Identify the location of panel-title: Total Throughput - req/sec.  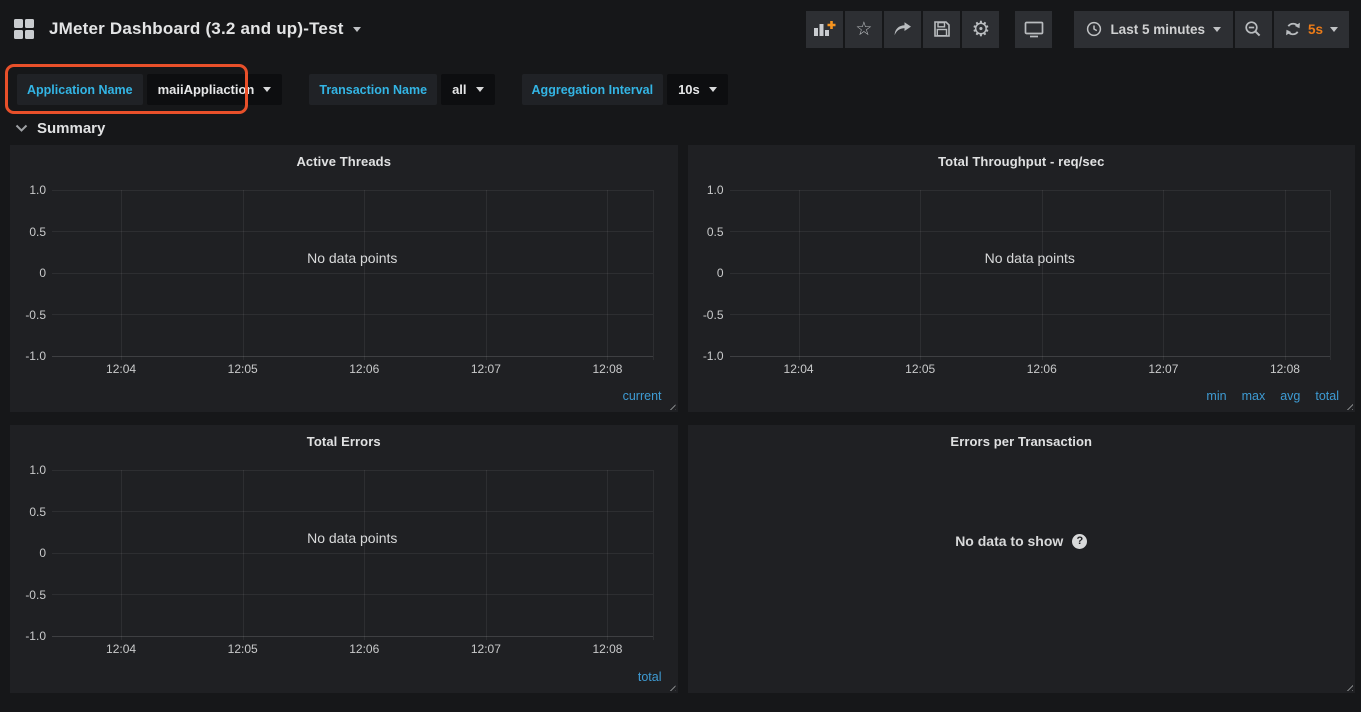
(1021, 161).